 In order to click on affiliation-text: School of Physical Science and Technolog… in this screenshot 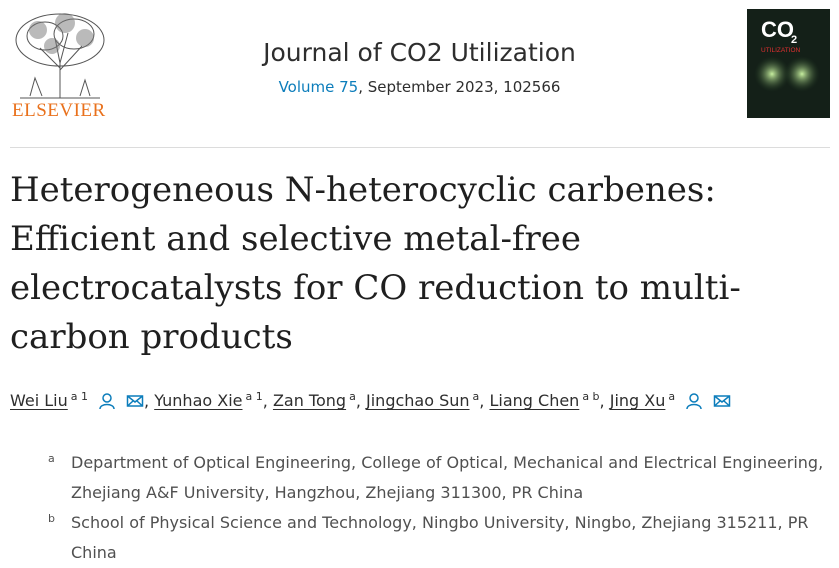, I will do `click(440, 537)`.